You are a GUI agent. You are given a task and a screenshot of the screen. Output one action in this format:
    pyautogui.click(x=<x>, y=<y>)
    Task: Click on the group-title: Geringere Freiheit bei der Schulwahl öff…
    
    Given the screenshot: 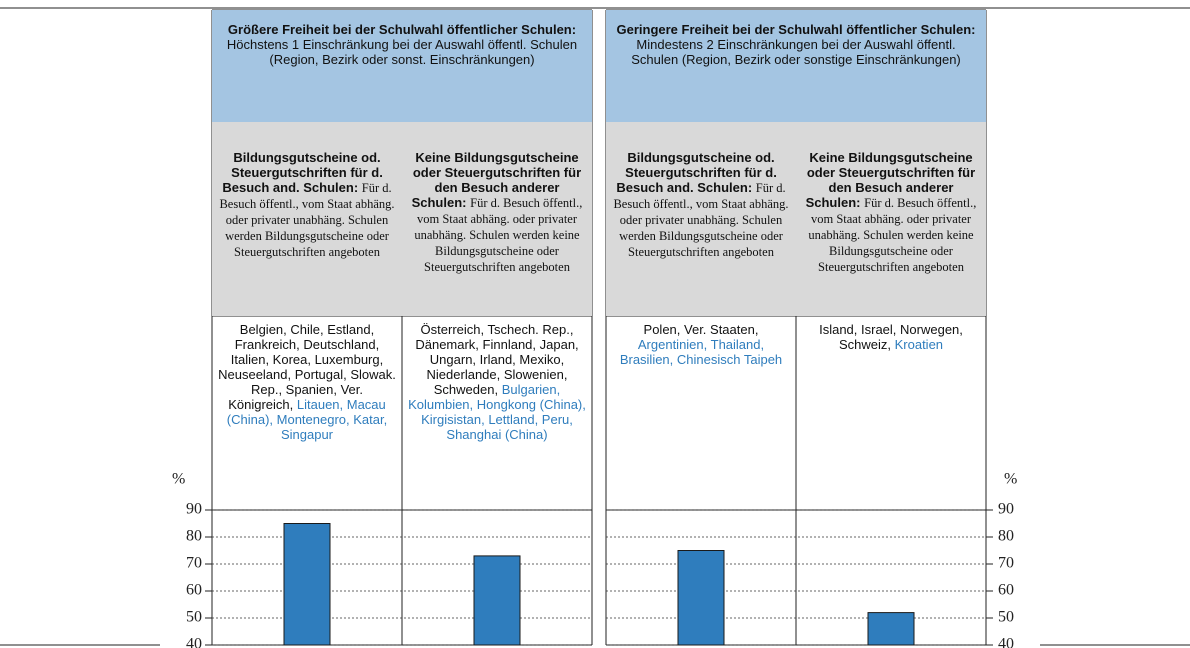 What is the action you would take?
    pyautogui.click(x=796, y=29)
    